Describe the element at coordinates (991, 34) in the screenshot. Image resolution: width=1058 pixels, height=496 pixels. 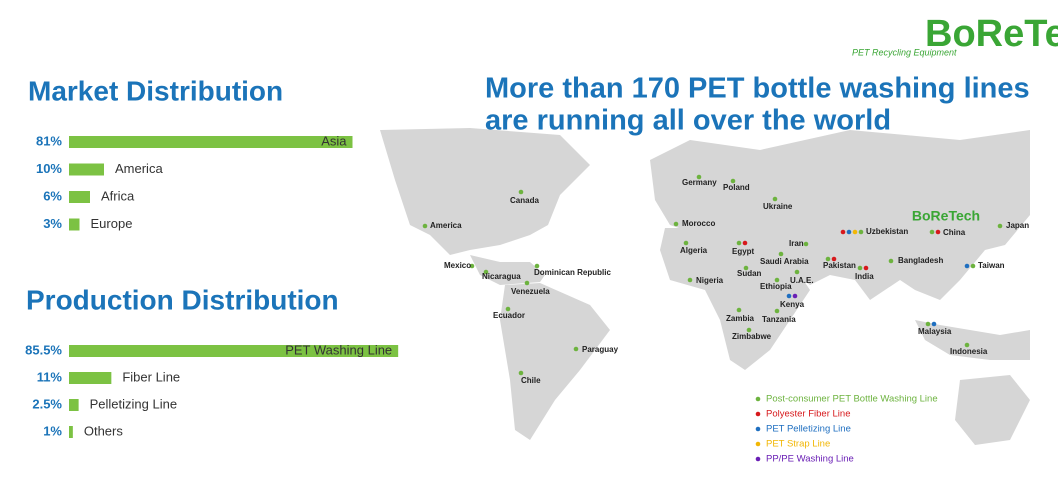
I see `logo-name: BoReTech` at that location.